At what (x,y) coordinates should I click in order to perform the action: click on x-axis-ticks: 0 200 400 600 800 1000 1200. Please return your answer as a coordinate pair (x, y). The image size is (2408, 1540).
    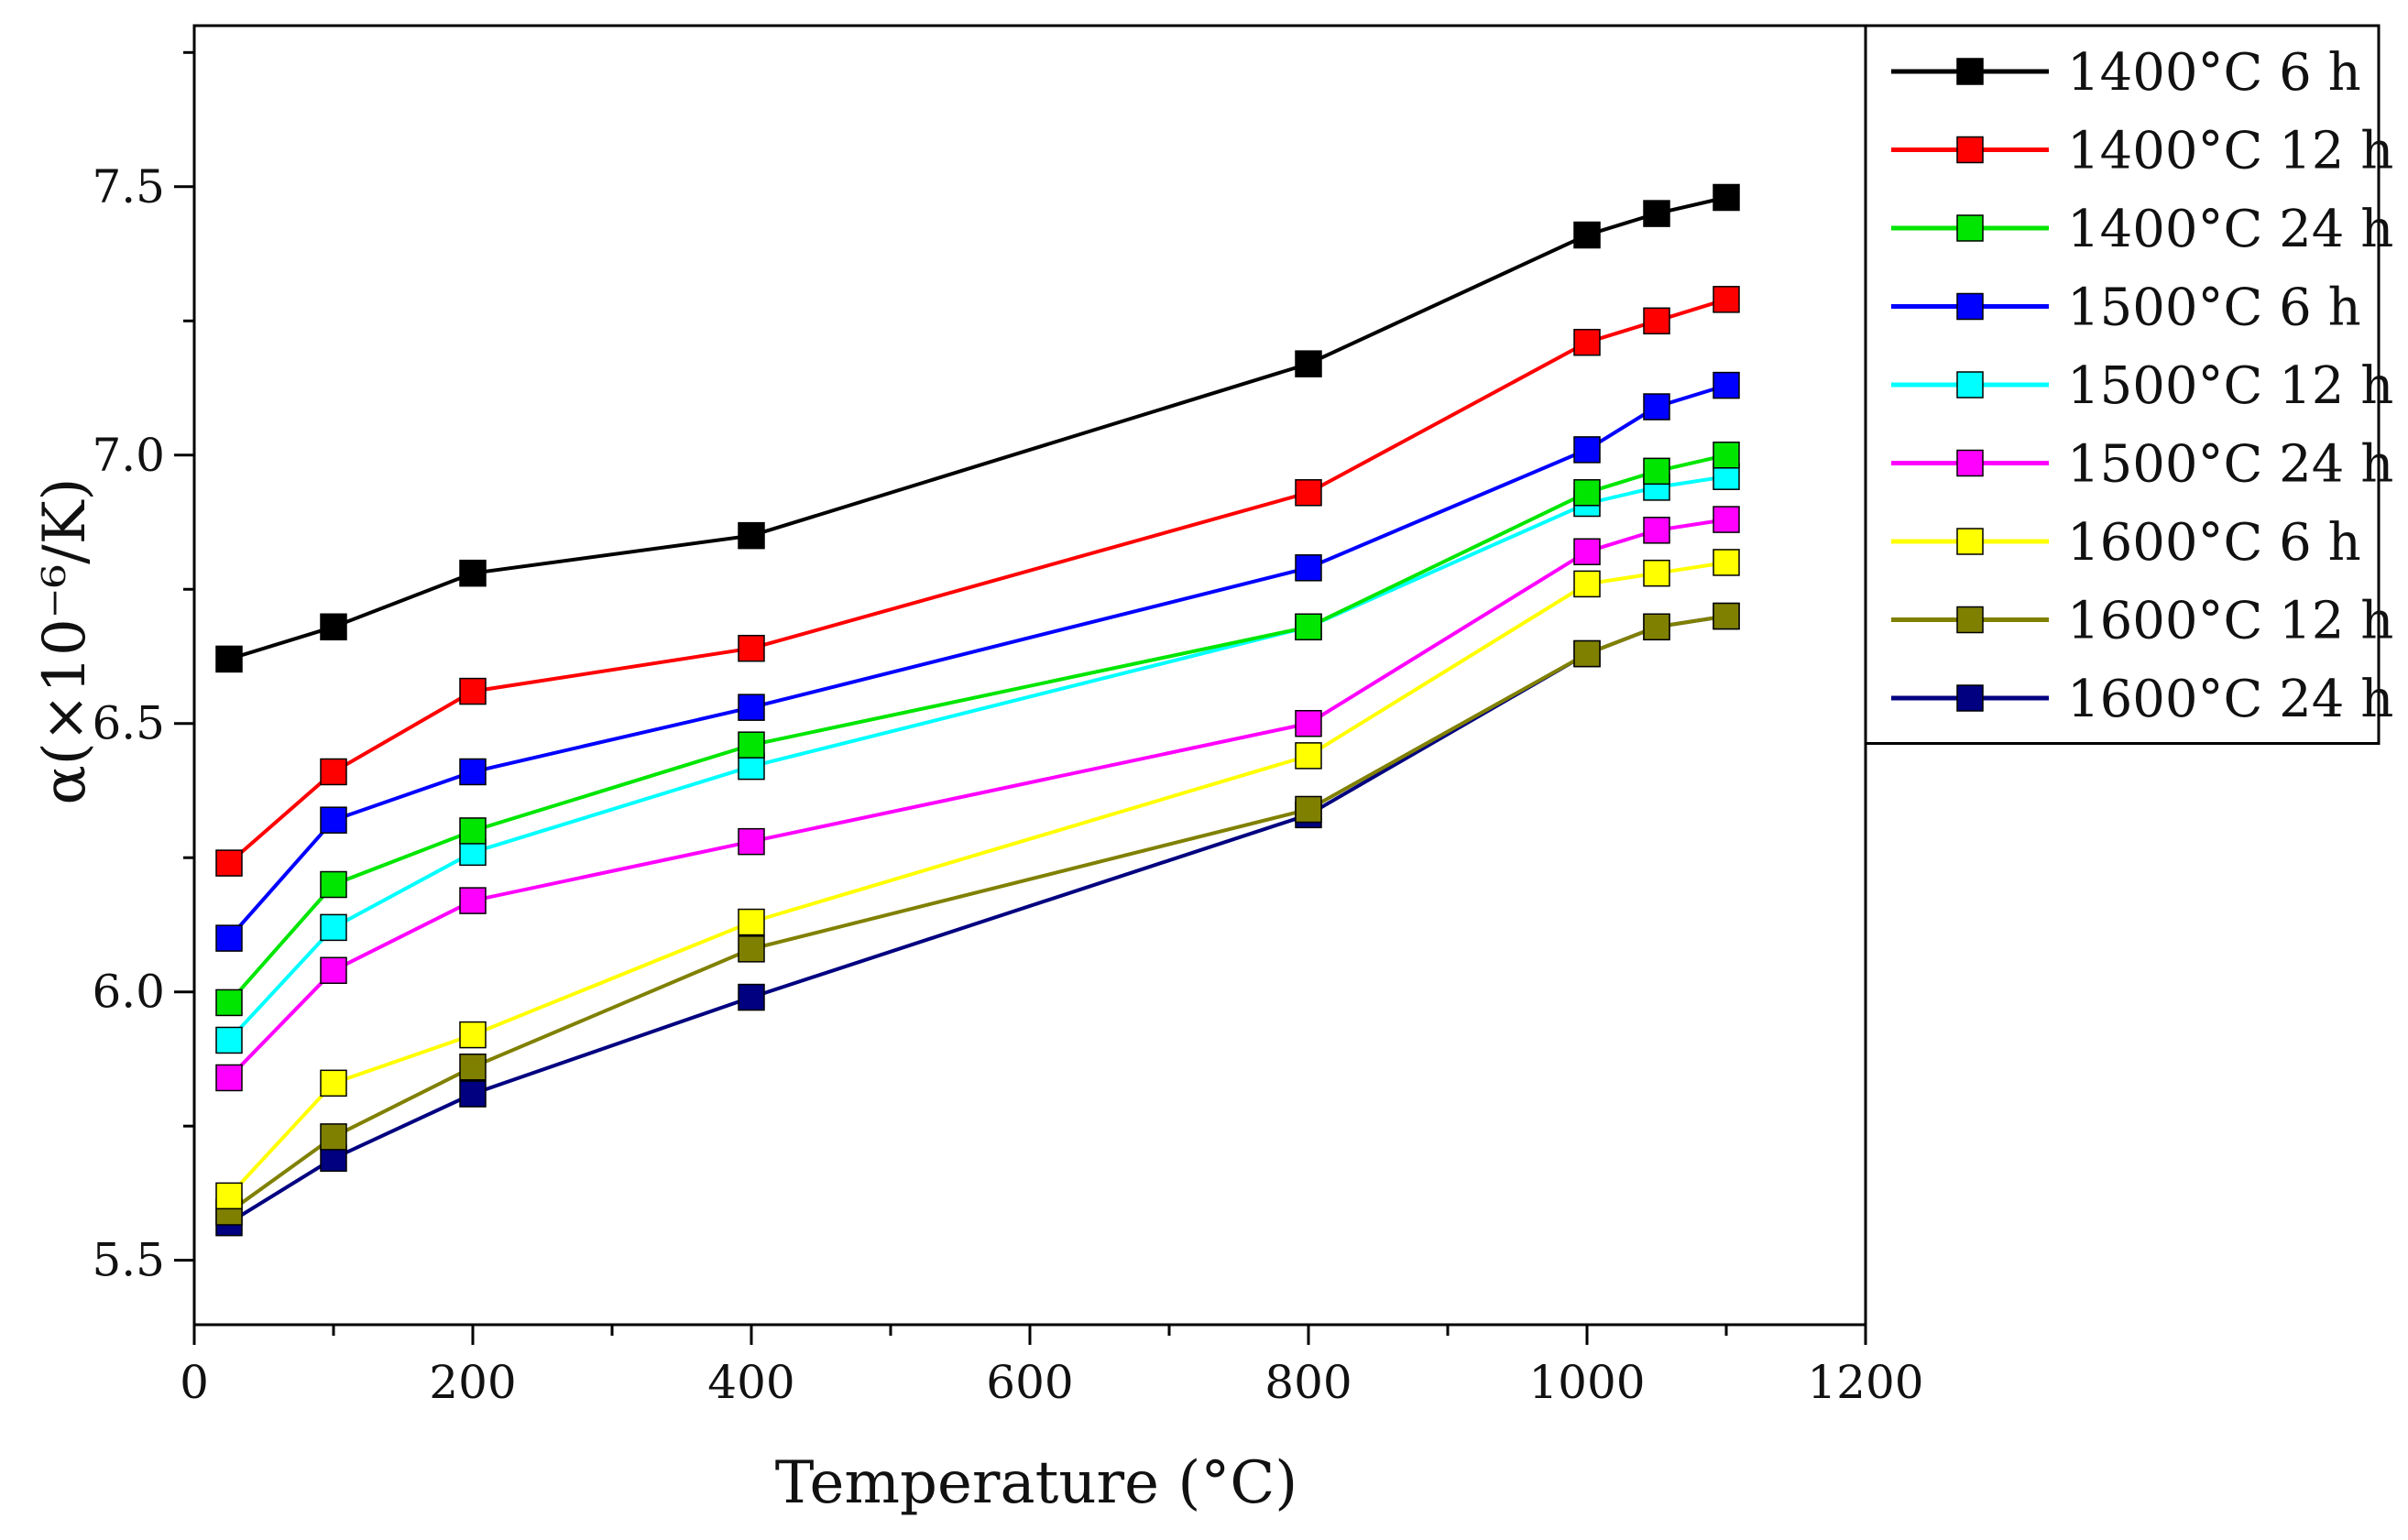
    Looking at the image, I should click on (1052, 1367).